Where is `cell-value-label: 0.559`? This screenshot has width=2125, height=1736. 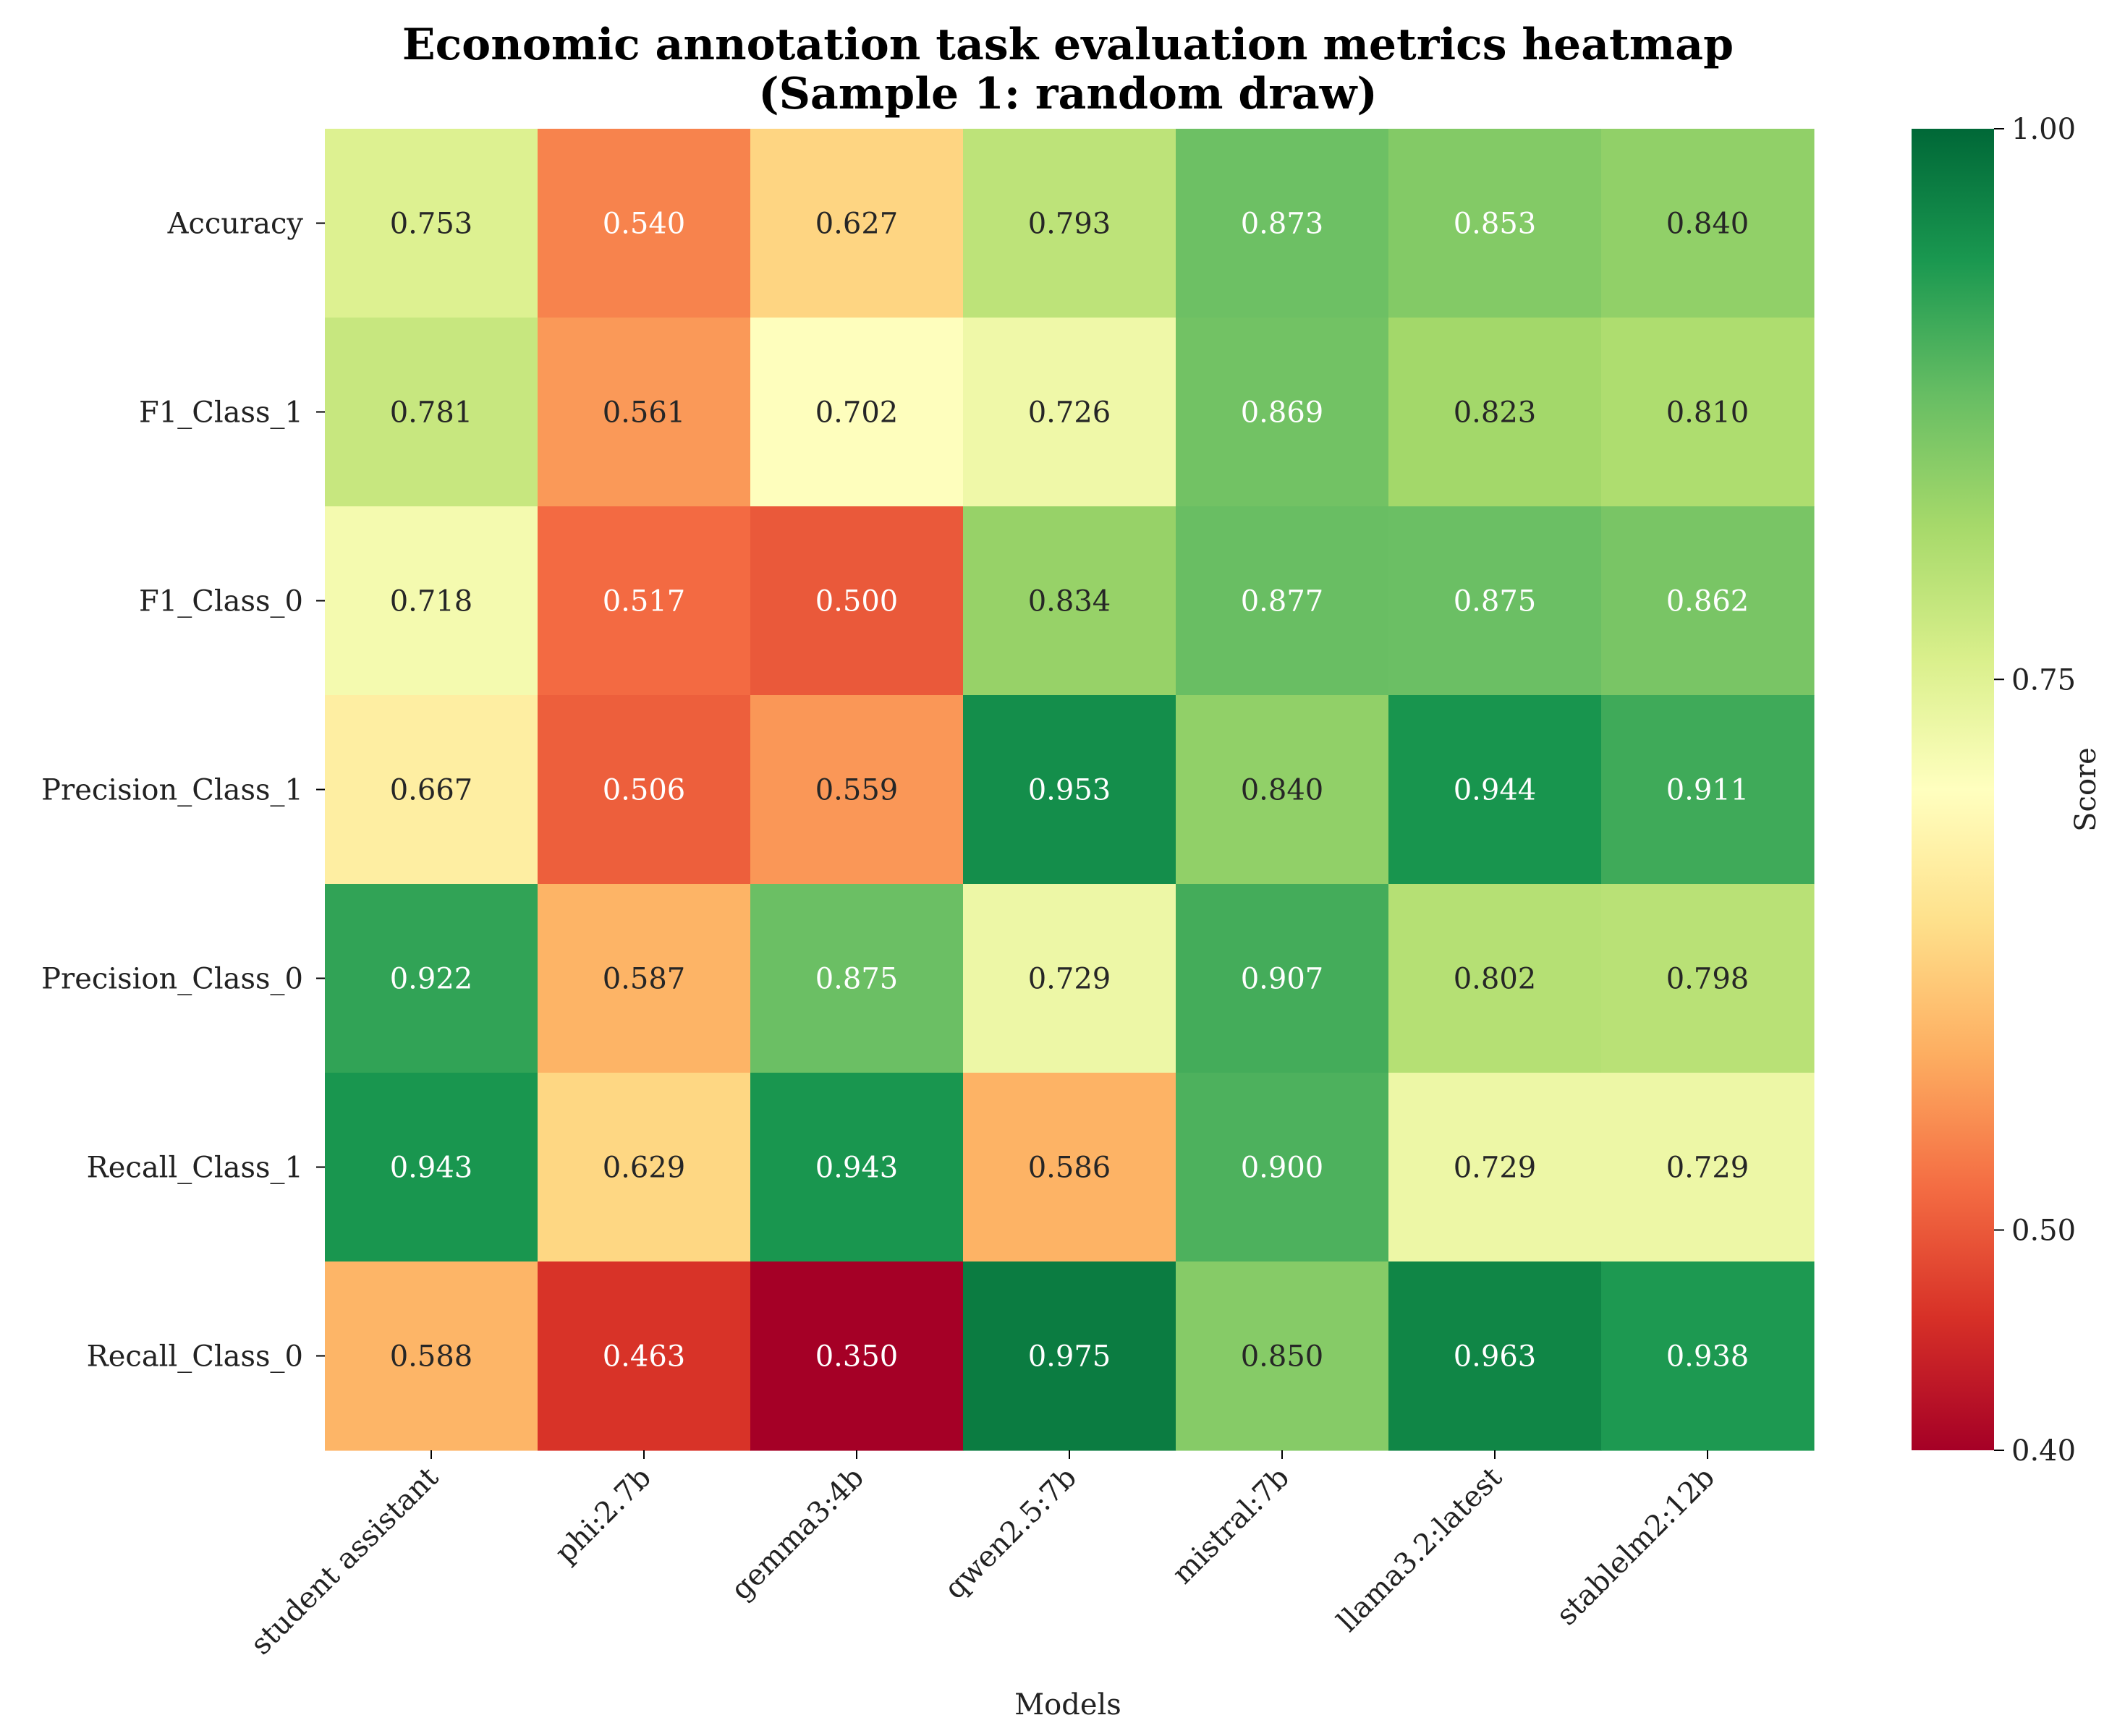 cell-value-label: 0.559 is located at coordinates (857, 791).